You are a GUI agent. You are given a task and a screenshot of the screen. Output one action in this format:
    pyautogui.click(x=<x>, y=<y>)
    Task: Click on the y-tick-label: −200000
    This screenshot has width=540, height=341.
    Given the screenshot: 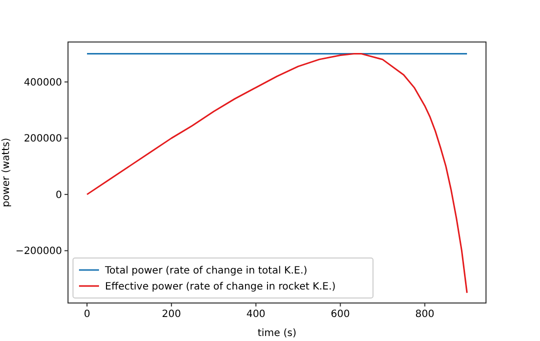 What is the action you would take?
    pyautogui.click(x=38, y=252)
    